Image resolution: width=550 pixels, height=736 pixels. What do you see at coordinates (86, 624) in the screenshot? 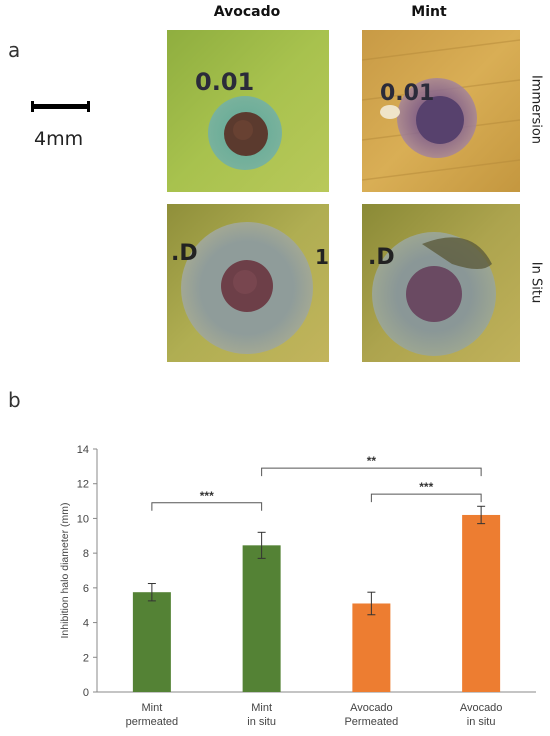
I see `y-tick-label: 4` at bounding box center [86, 624].